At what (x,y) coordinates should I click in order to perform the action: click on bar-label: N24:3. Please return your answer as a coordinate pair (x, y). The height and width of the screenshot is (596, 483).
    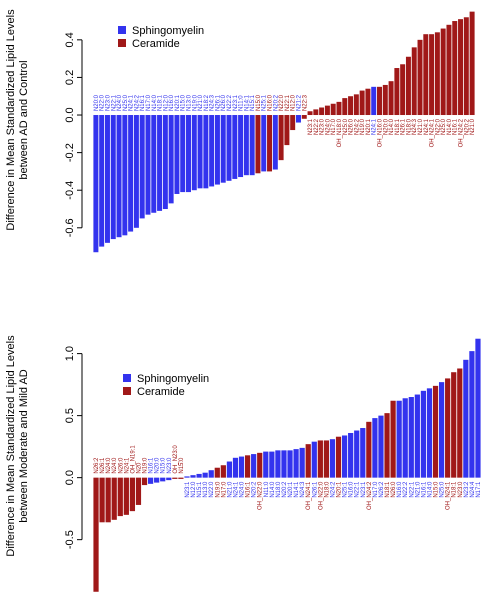
    Looking at the image, I should click on (213, 102).